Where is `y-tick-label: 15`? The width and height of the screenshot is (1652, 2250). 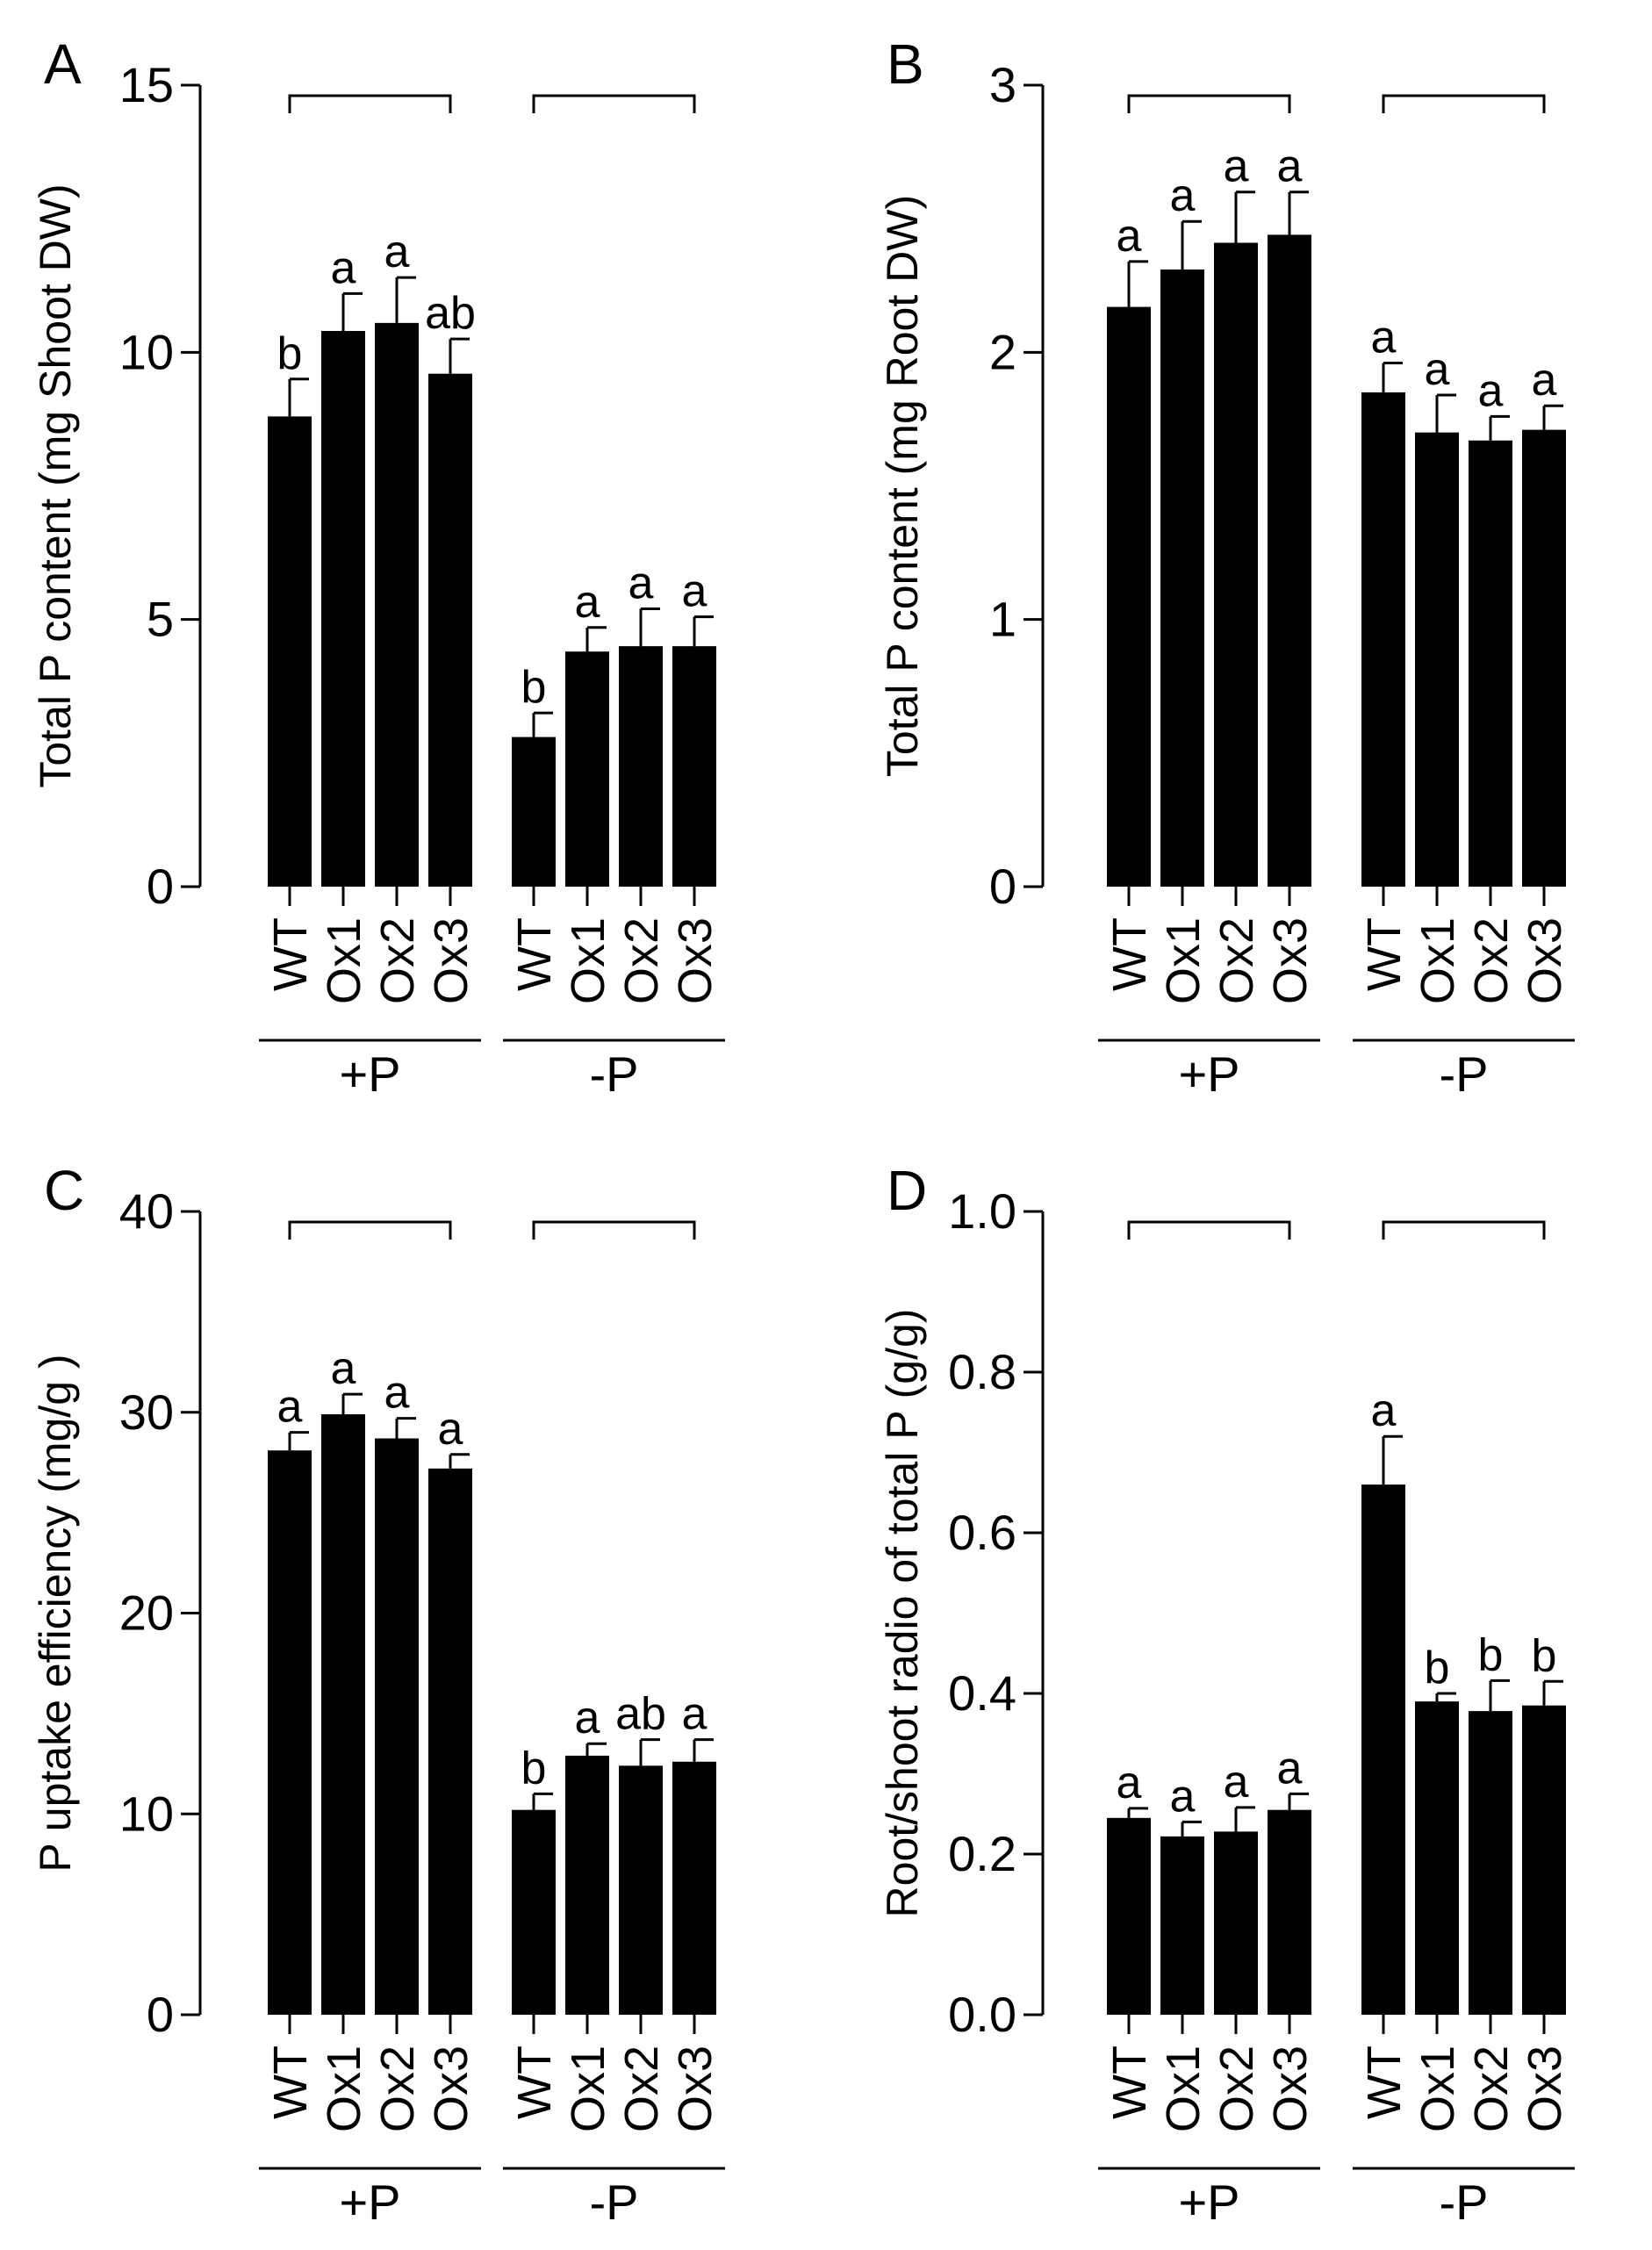
y-tick-label: 15 is located at coordinates (146, 85).